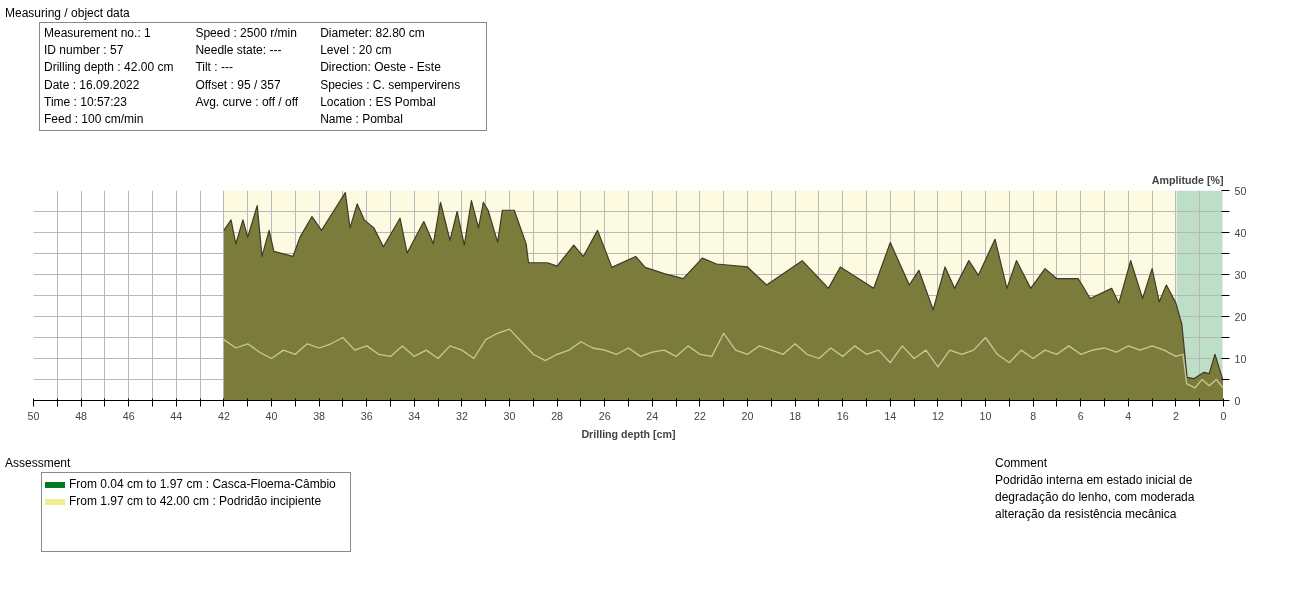  Describe the element at coordinates (38, 463) in the screenshot. I see `text: Assessment` at that location.